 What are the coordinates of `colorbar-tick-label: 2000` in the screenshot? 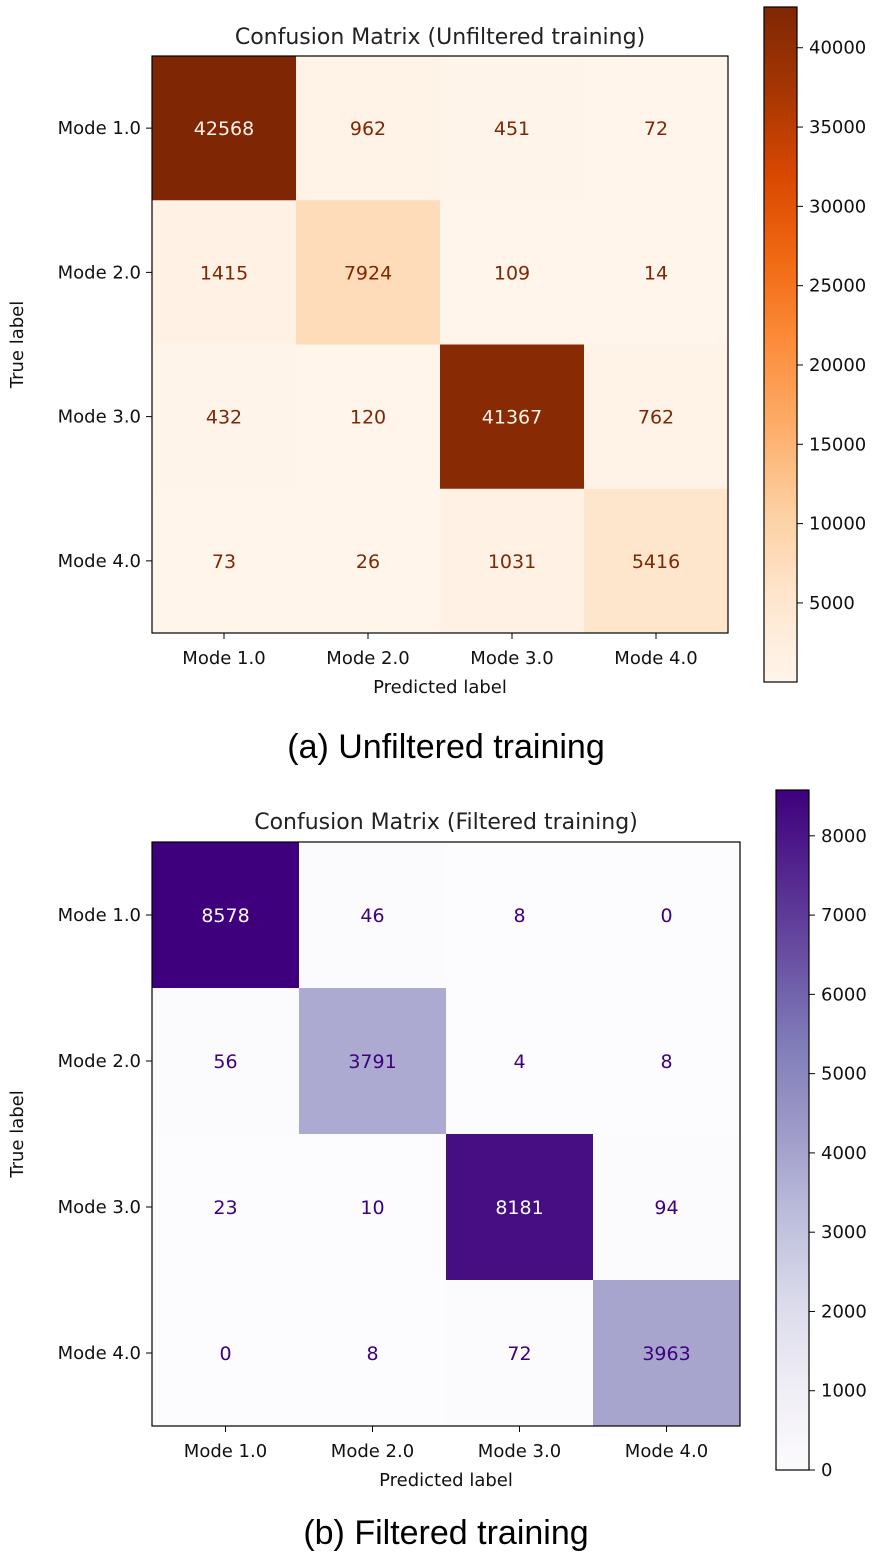 It's located at (844, 1311).